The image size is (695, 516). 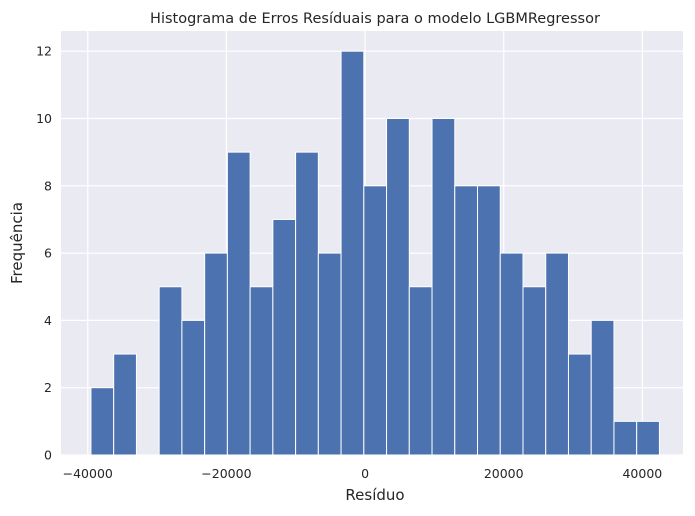 I want to click on y-tick-label: 4, so click(x=48, y=320).